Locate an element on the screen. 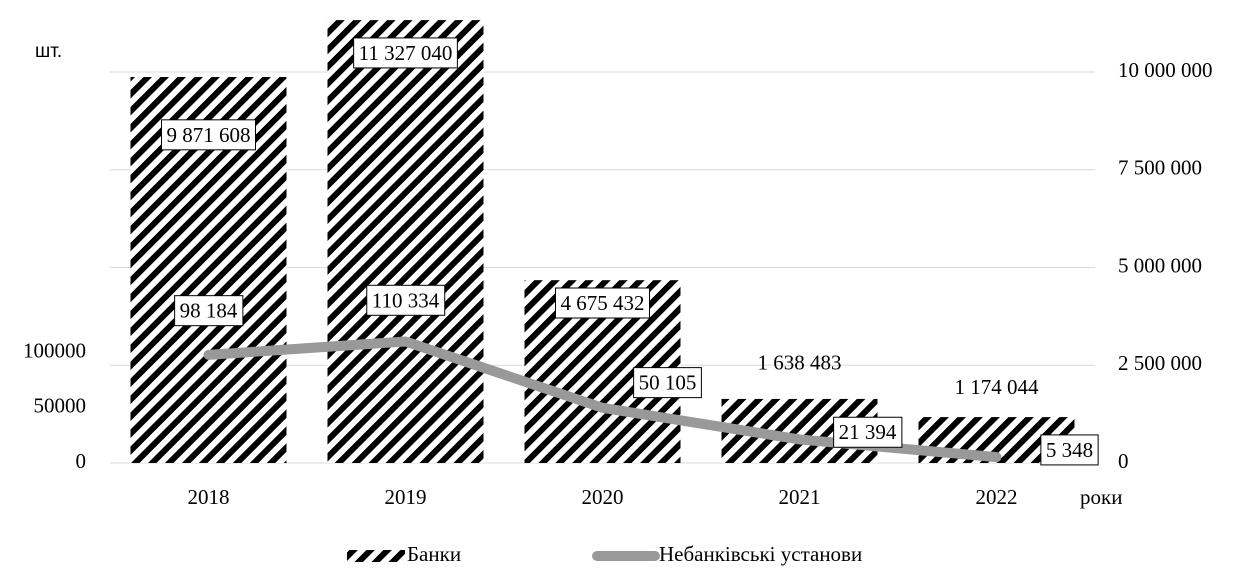 This screenshot has width=1239, height=572. x-tick-label: 2020 is located at coordinates (603, 497).